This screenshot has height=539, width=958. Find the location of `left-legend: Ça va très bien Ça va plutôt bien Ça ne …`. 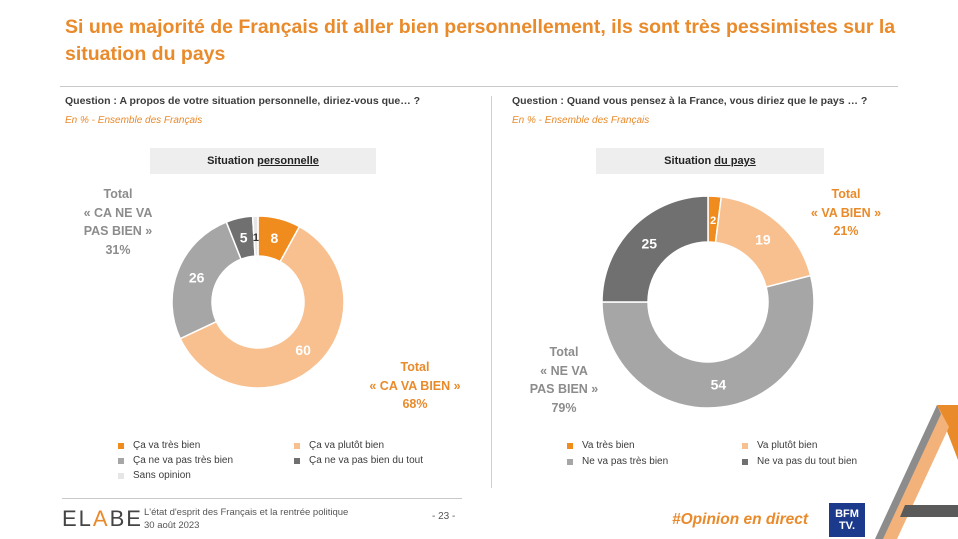

left-legend: Ça va très bien Ça va plutôt bien Ça ne … is located at coordinates (298, 465).